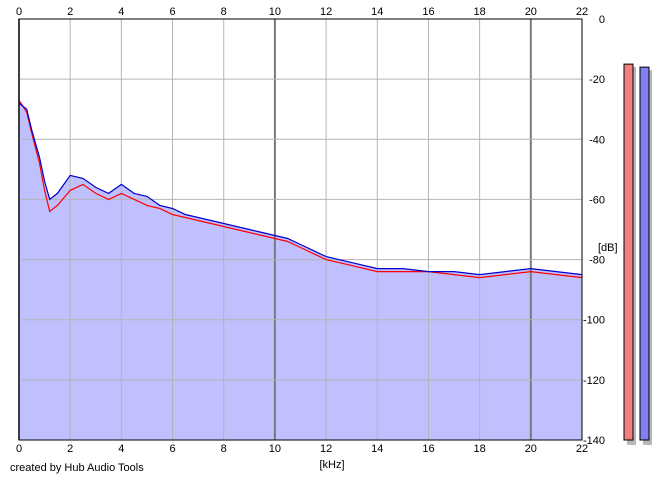 The height and width of the screenshot is (481, 664). I want to click on x-tick-label-top: 12, so click(326, 12).